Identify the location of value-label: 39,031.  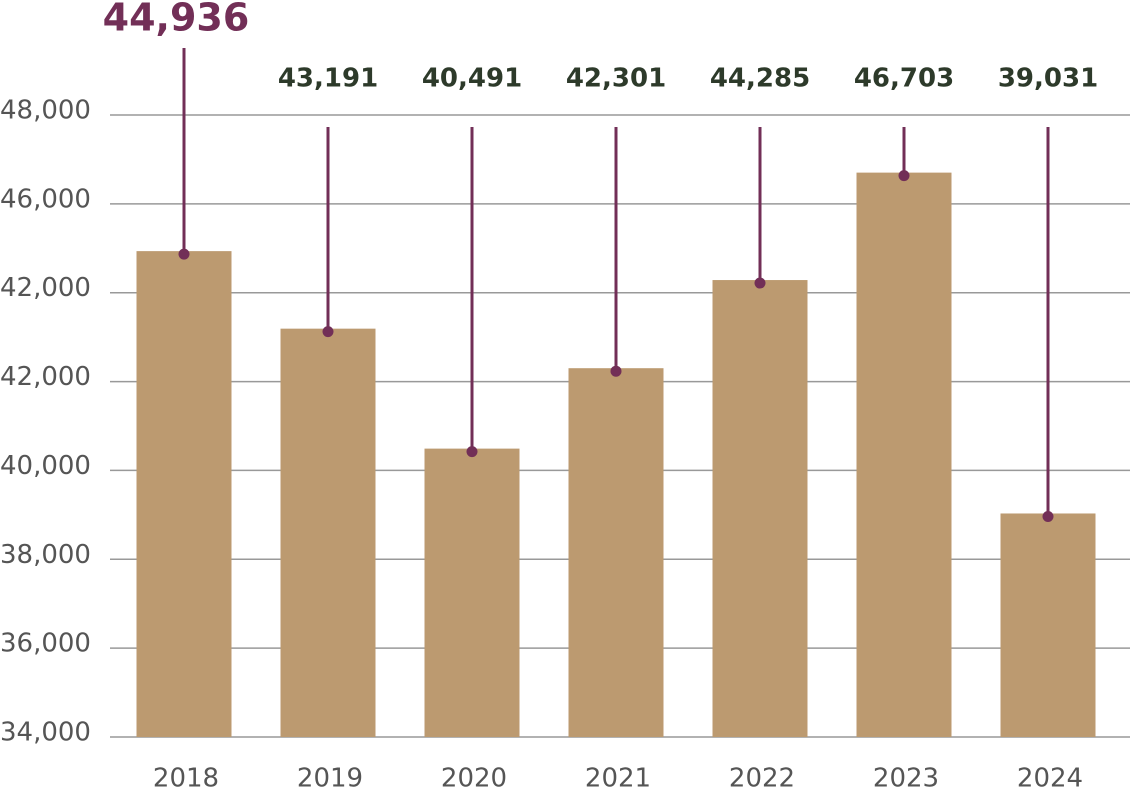
(1048, 79).